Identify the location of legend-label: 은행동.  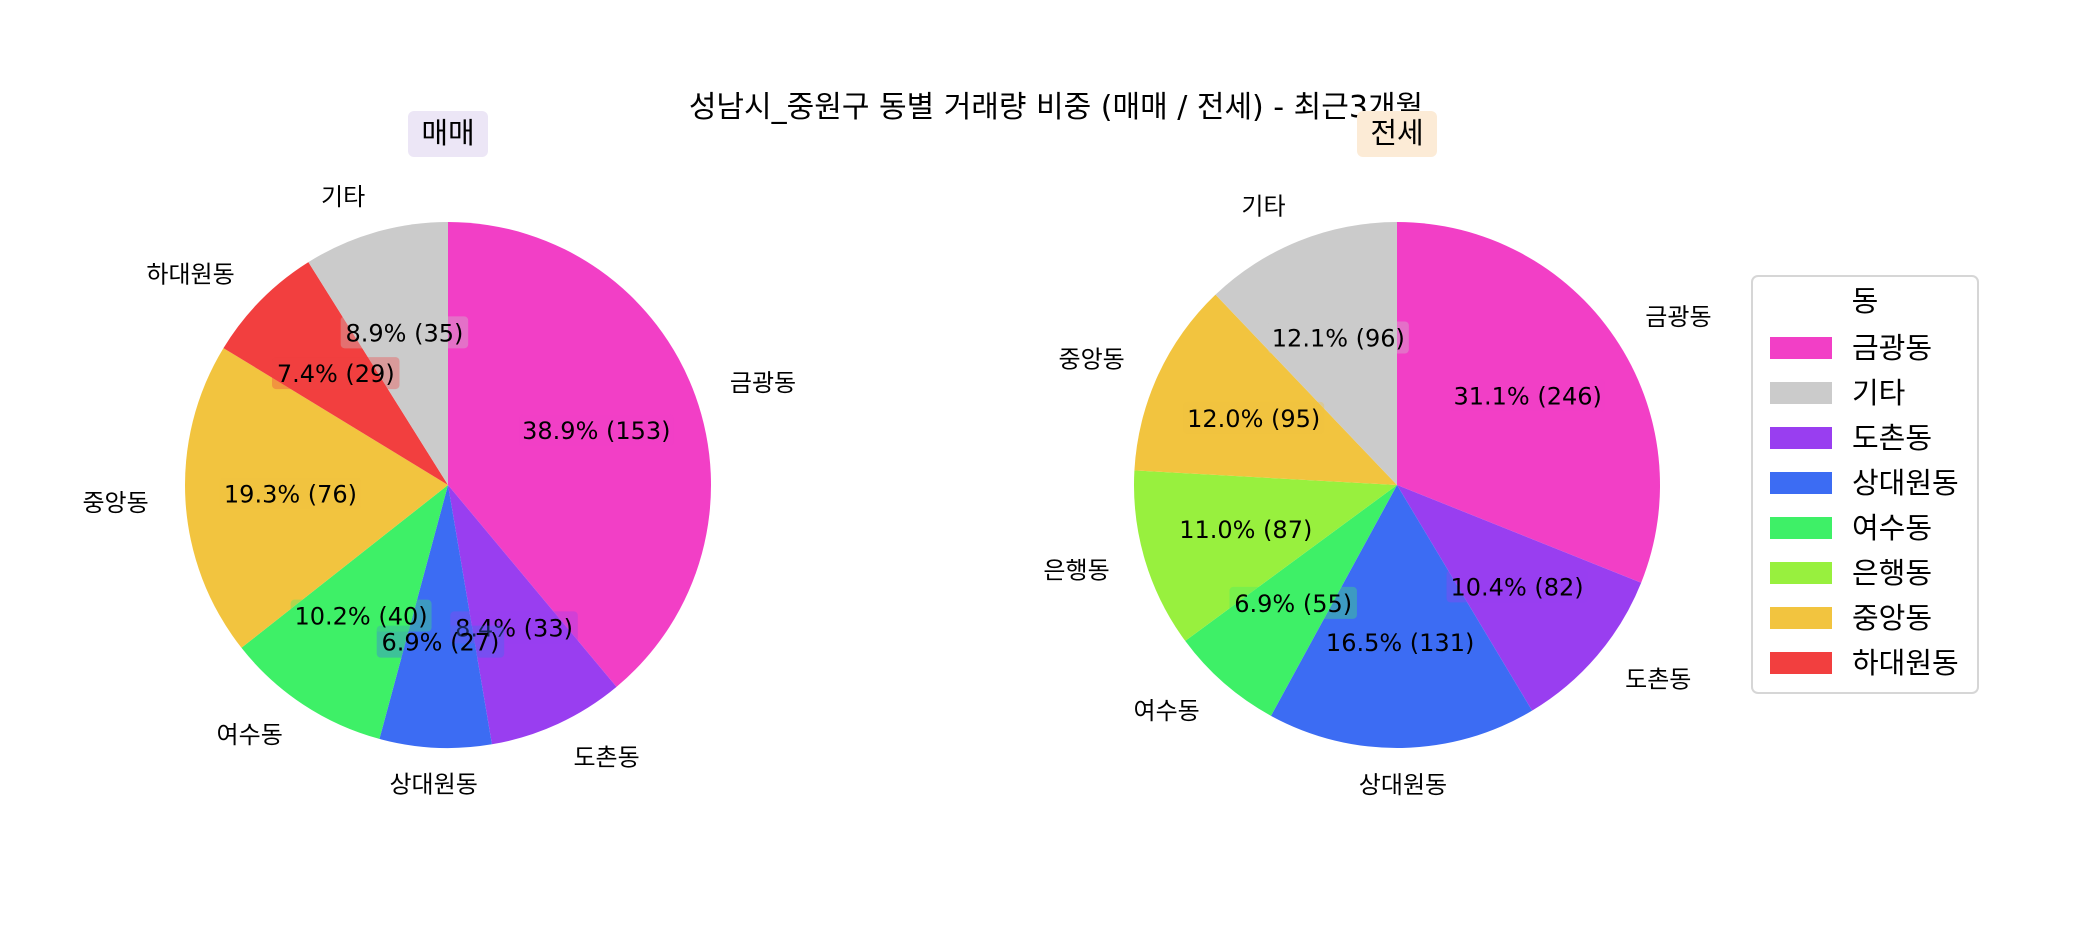
(1892, 573).